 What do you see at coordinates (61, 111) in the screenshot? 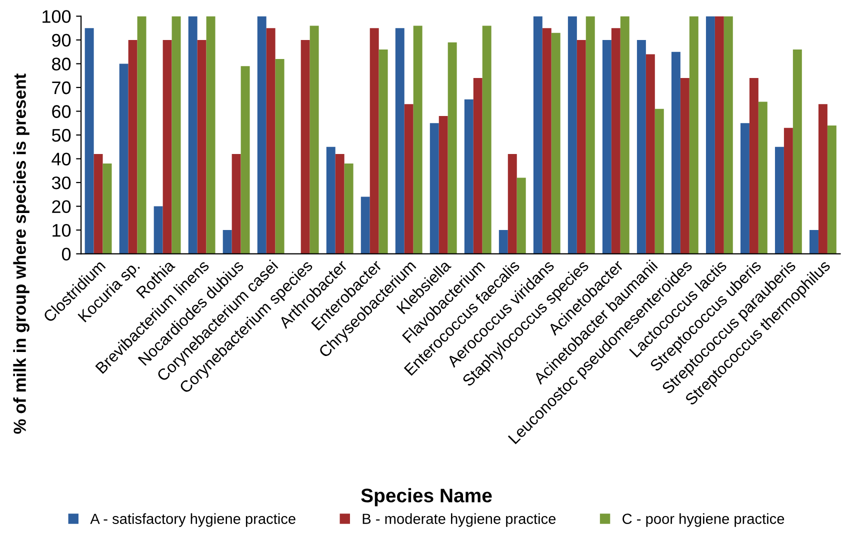
I see `y-tick-label: 60` at bounding box center [61, 111].